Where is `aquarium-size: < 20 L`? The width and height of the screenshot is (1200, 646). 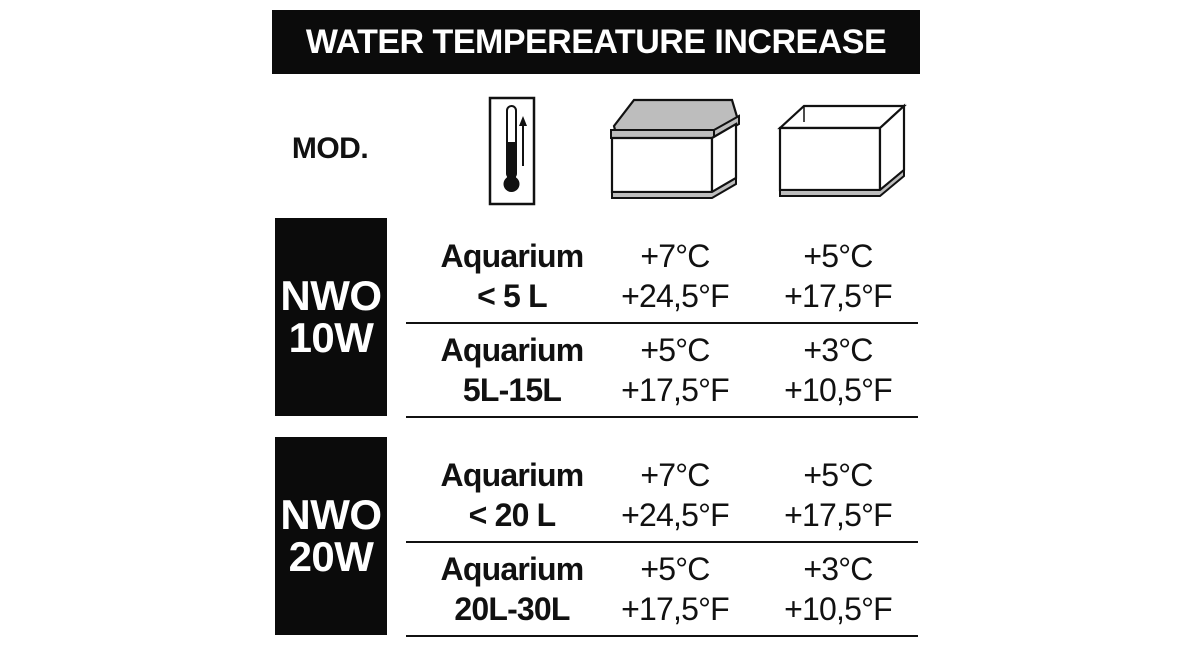 aquarium-size: < 20 L is located at coordinates (512, 515).